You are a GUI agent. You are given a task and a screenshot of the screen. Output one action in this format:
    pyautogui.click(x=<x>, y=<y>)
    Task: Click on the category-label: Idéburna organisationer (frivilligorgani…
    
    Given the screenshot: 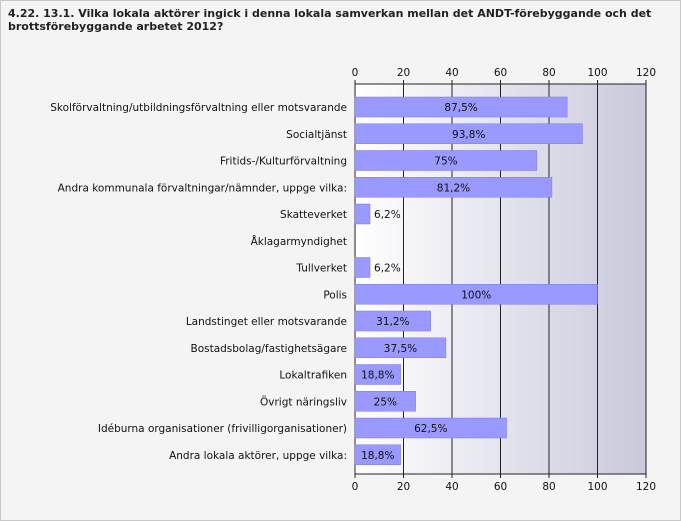 What is the action you would take?
    pyautogui.click(x=222, y=429)
    